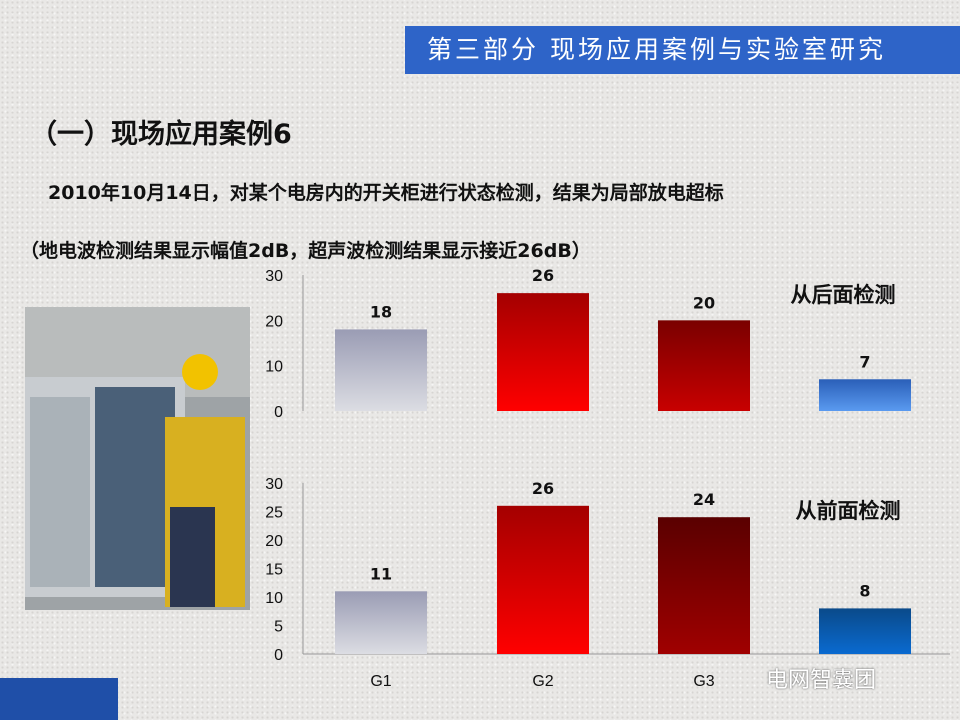 Image resolution: width=960 pixels, height=720 pixels. What do you see at coordinates (848, 511) in the screenshot?
I see `chart-title: 从前面检测` at bounding box center [848, 511].